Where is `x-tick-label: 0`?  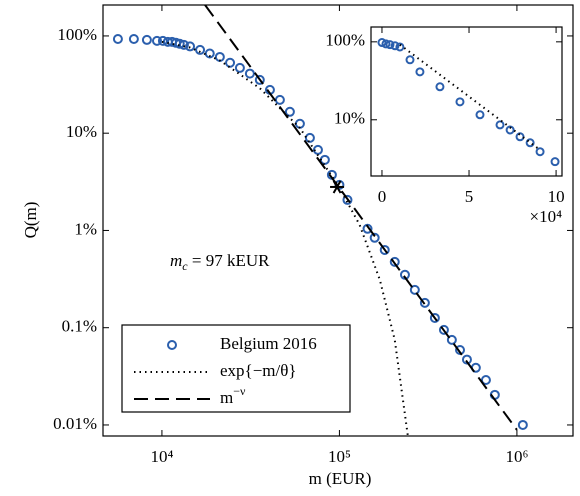 x-tick-label: 0 is located at coordinates (382, 196).